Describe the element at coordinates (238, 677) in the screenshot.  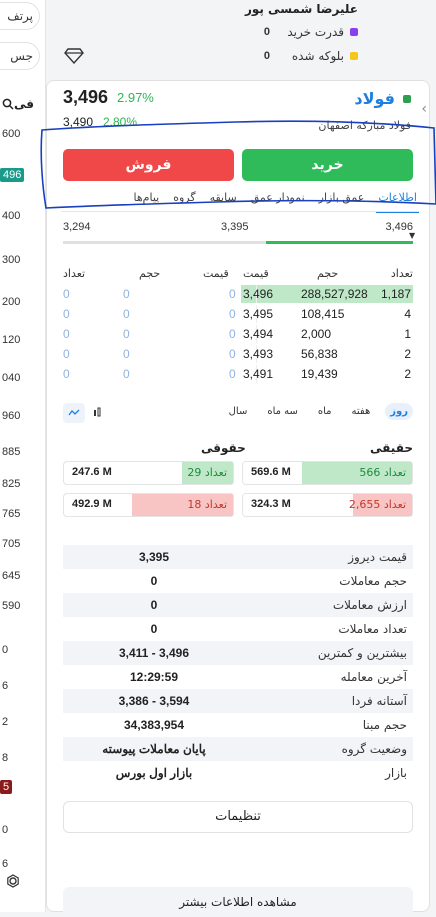
I see `info-row: آخرین معامله 12:29:59` at that location.